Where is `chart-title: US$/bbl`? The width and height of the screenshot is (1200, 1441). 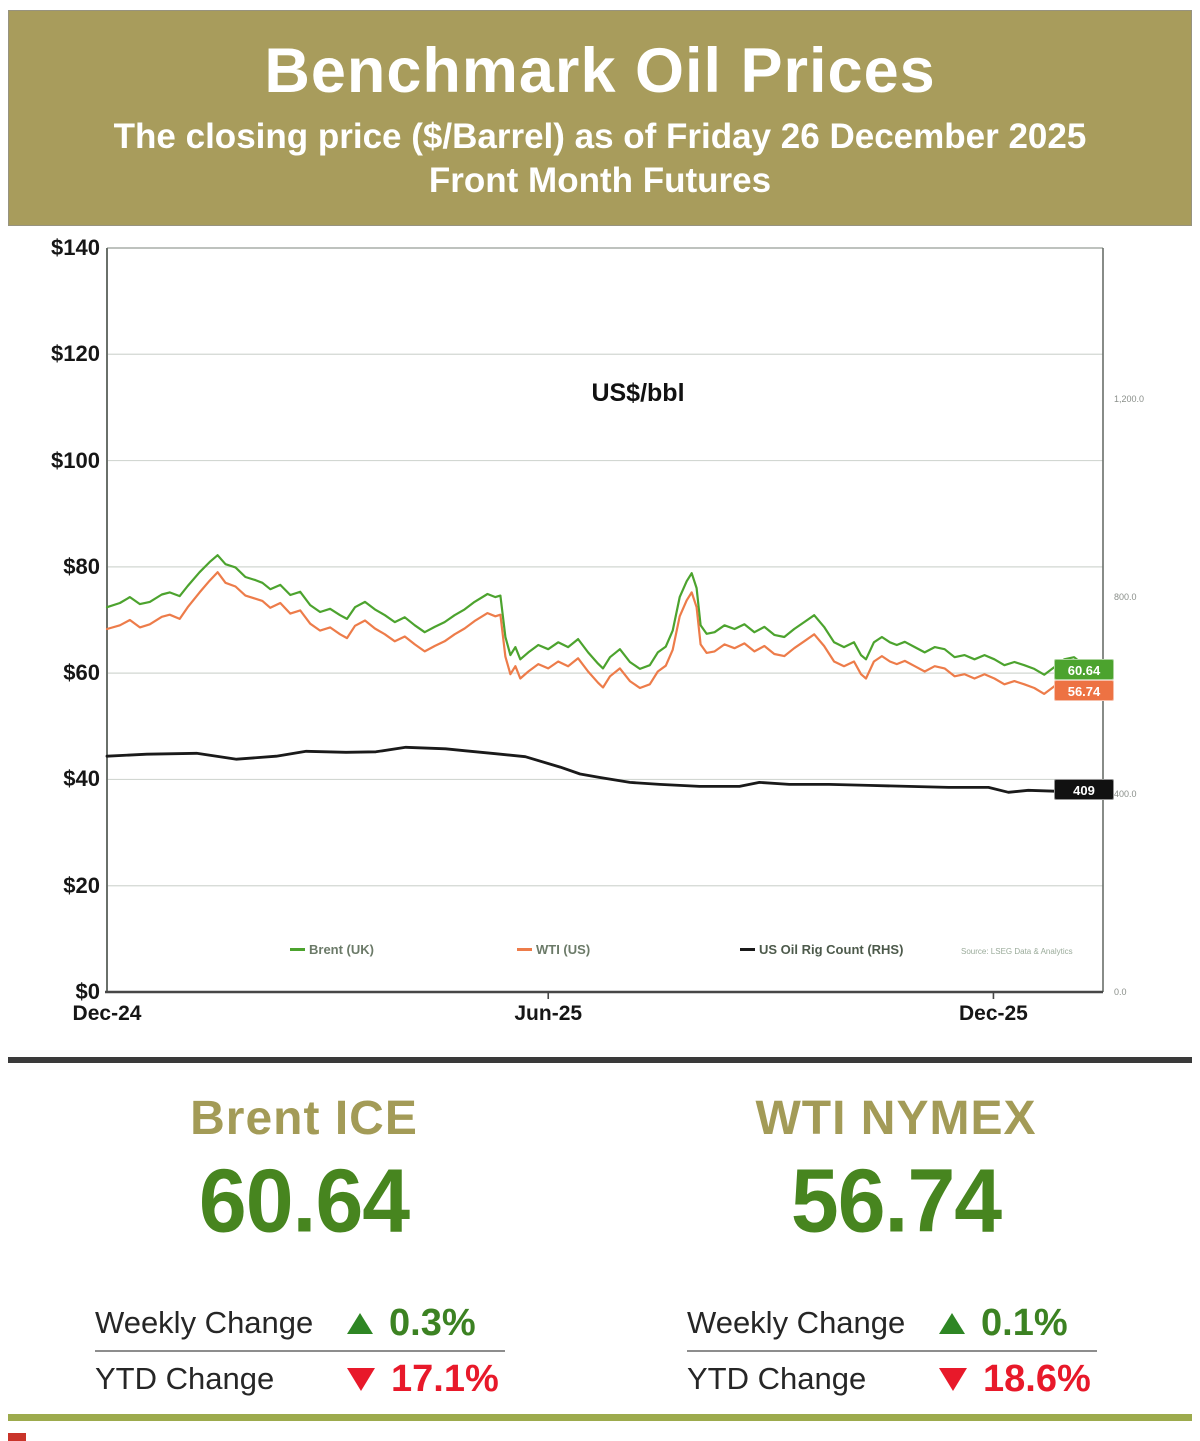 chart-title: US$/bbl is located at coordinates (638, 393).